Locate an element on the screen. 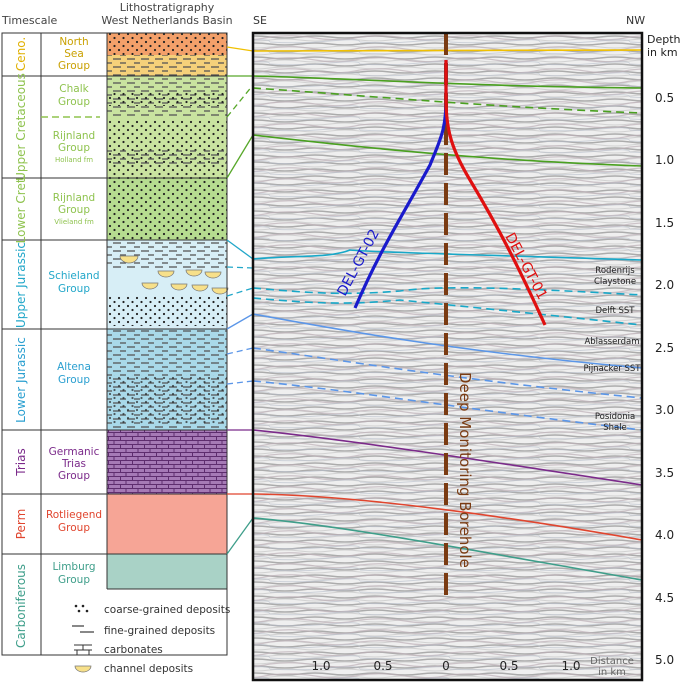 The height and width of the screenshot is (684, 687). label-nw: NW is located at coordinates (635, 20).